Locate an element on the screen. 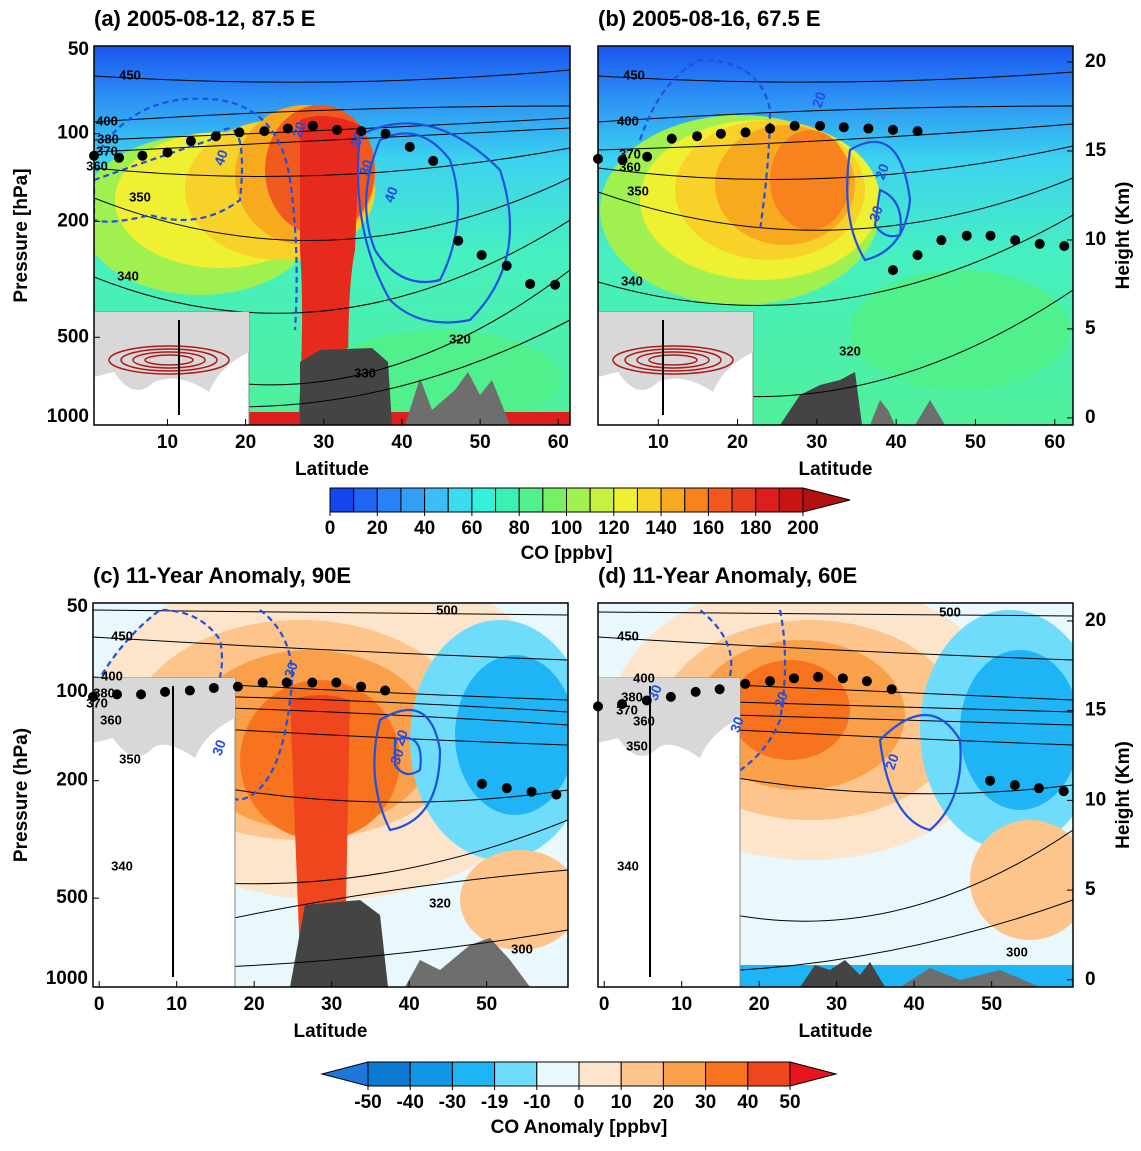  colorbar-tick-label: 200 is located at coordinates (803, 528).